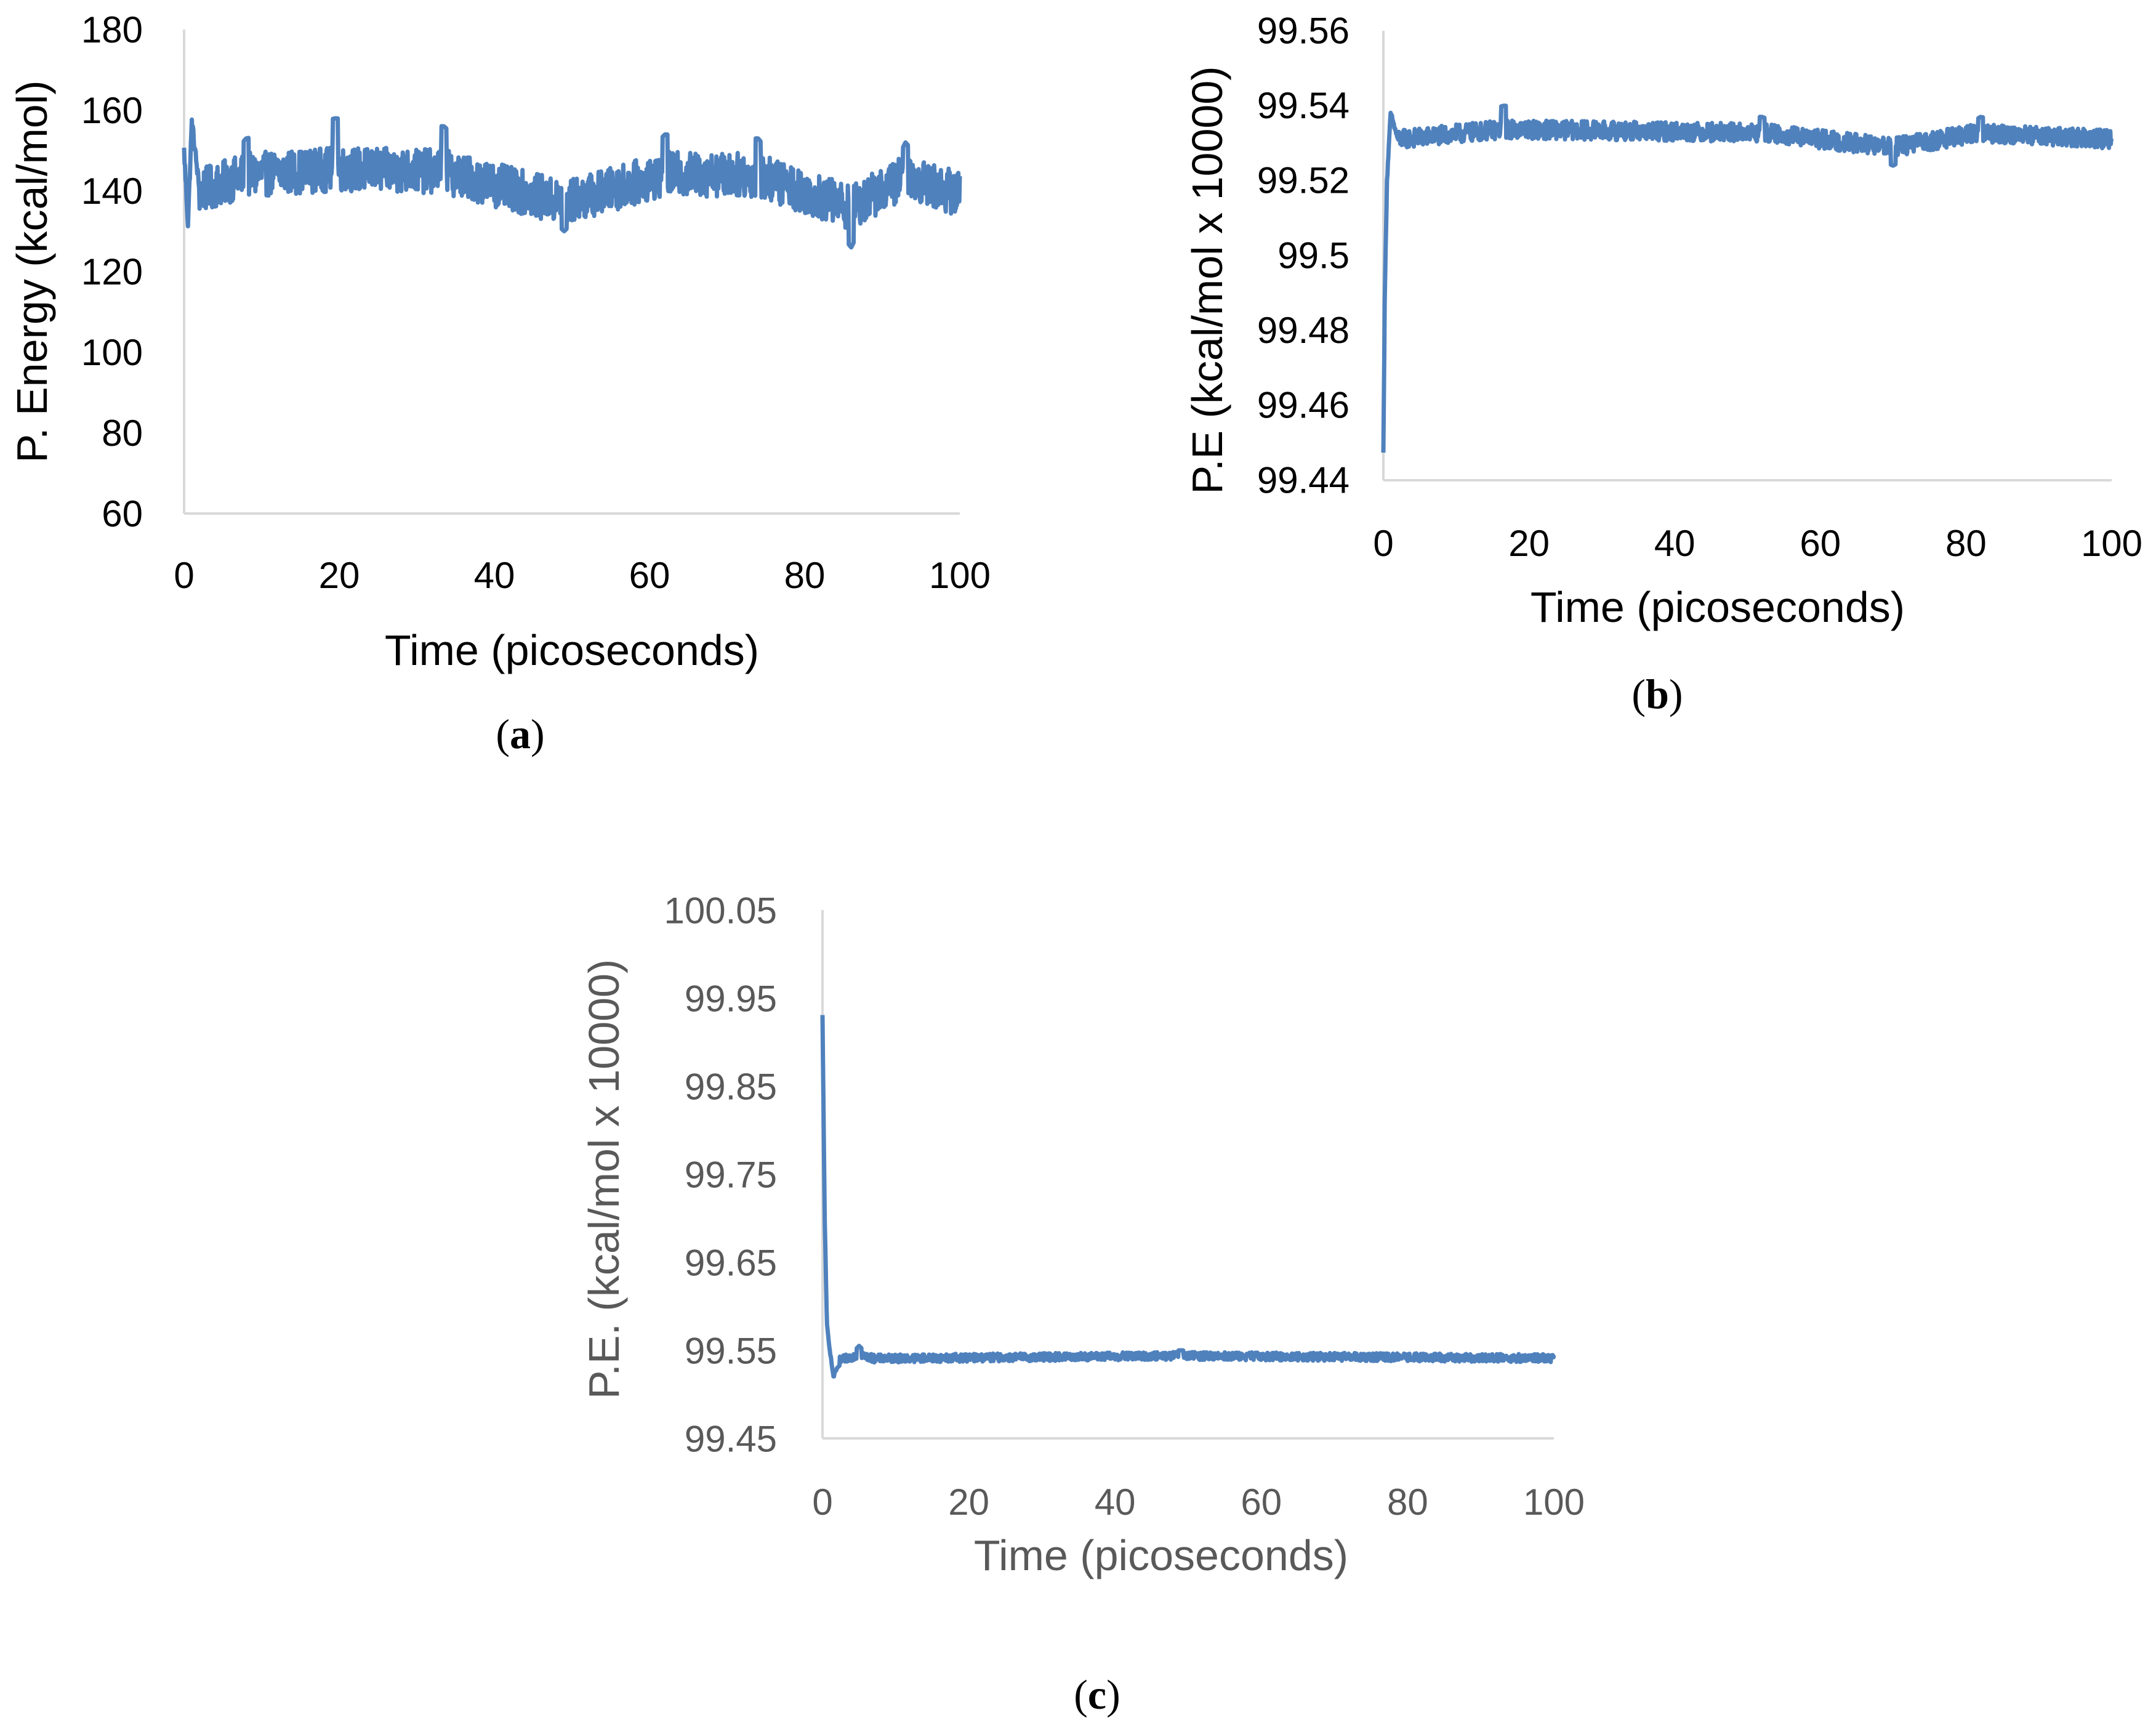 The height and width of the screenshot is (1729, 2156). I want to click on y-tick-label: 99.46, so click(1303, 405).